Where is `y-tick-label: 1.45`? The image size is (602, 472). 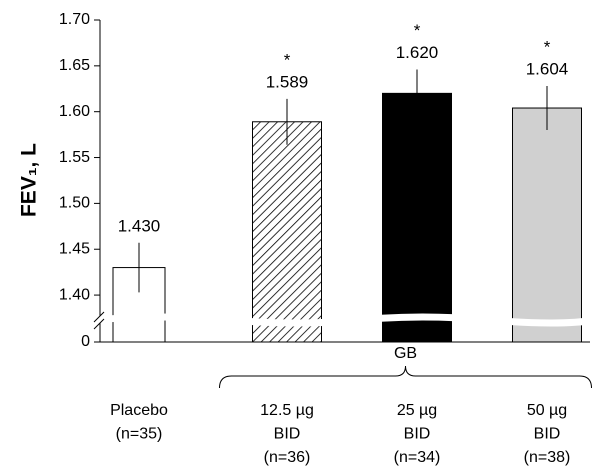
y-tick-label: 1.45 is located at coordinates (74, 248).